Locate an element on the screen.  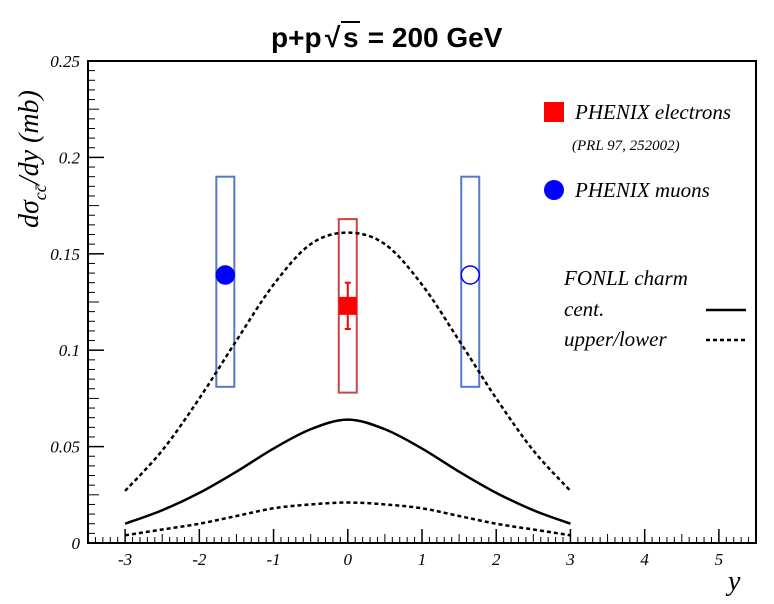
chart-title: p+p √ s = 200 GeV is located at coordinates (387, 37).